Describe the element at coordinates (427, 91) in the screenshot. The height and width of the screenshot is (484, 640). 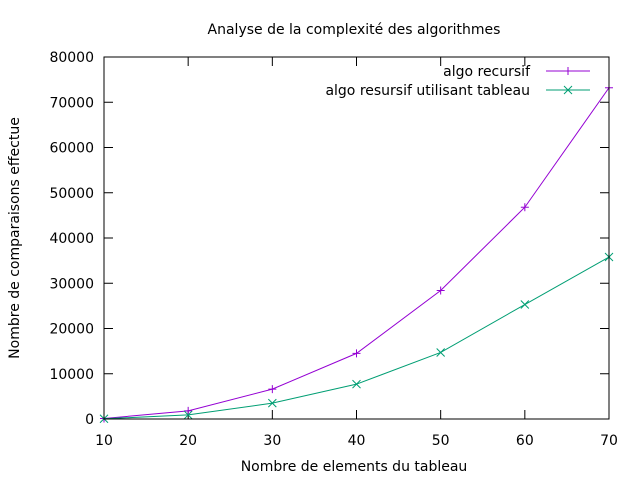
I see `legend-label: algo resursif utilisant tableau` at that location.